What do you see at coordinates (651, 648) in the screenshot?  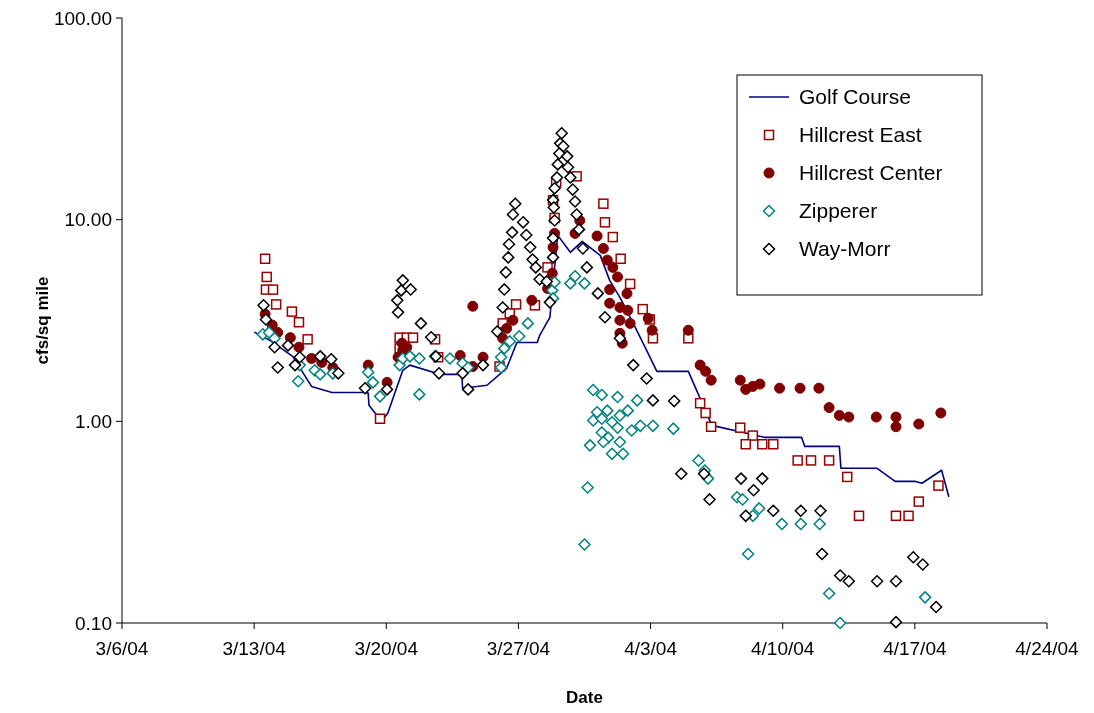 I see `x-tick-label: 4/3/04` at bounding box center [651, 648].